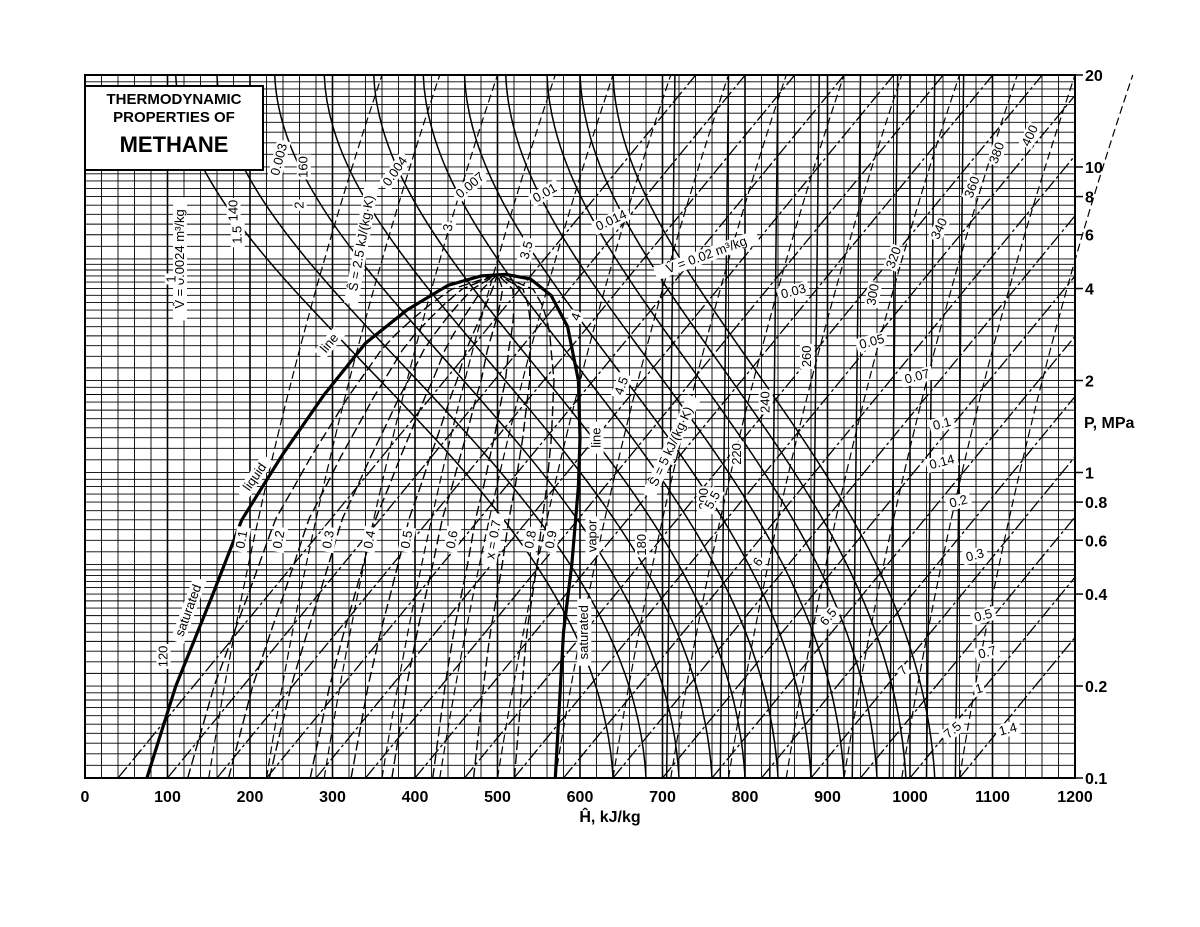  What do you see at coordinates (188, 610) in the screenshot?
I see `sat-liquid-label-bg` at bounding box center [188, 610].